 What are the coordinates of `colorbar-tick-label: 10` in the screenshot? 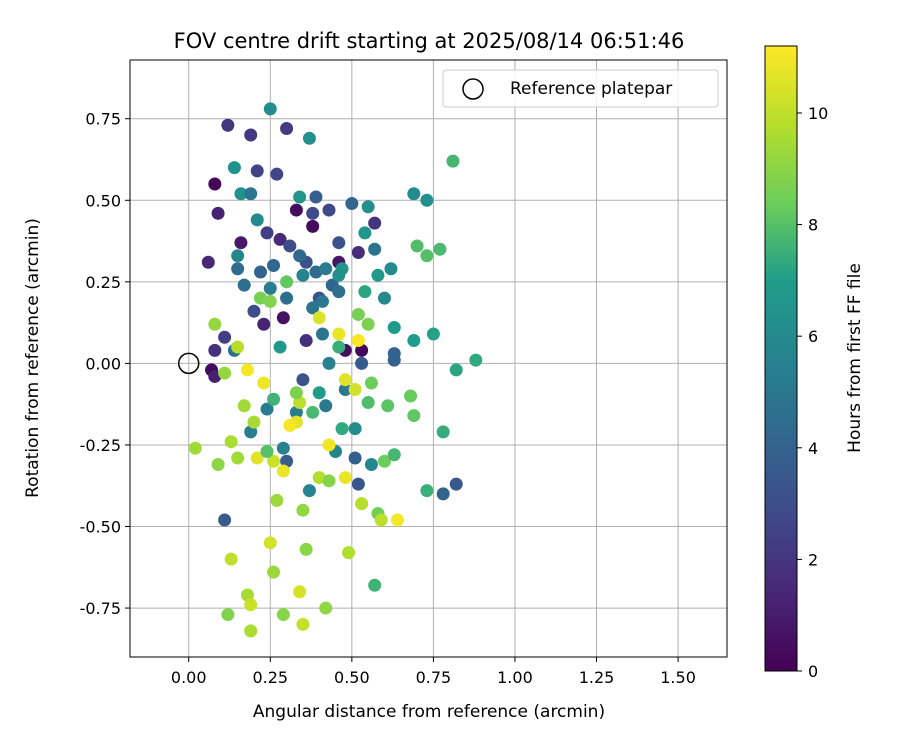 It's located at (818, 113).